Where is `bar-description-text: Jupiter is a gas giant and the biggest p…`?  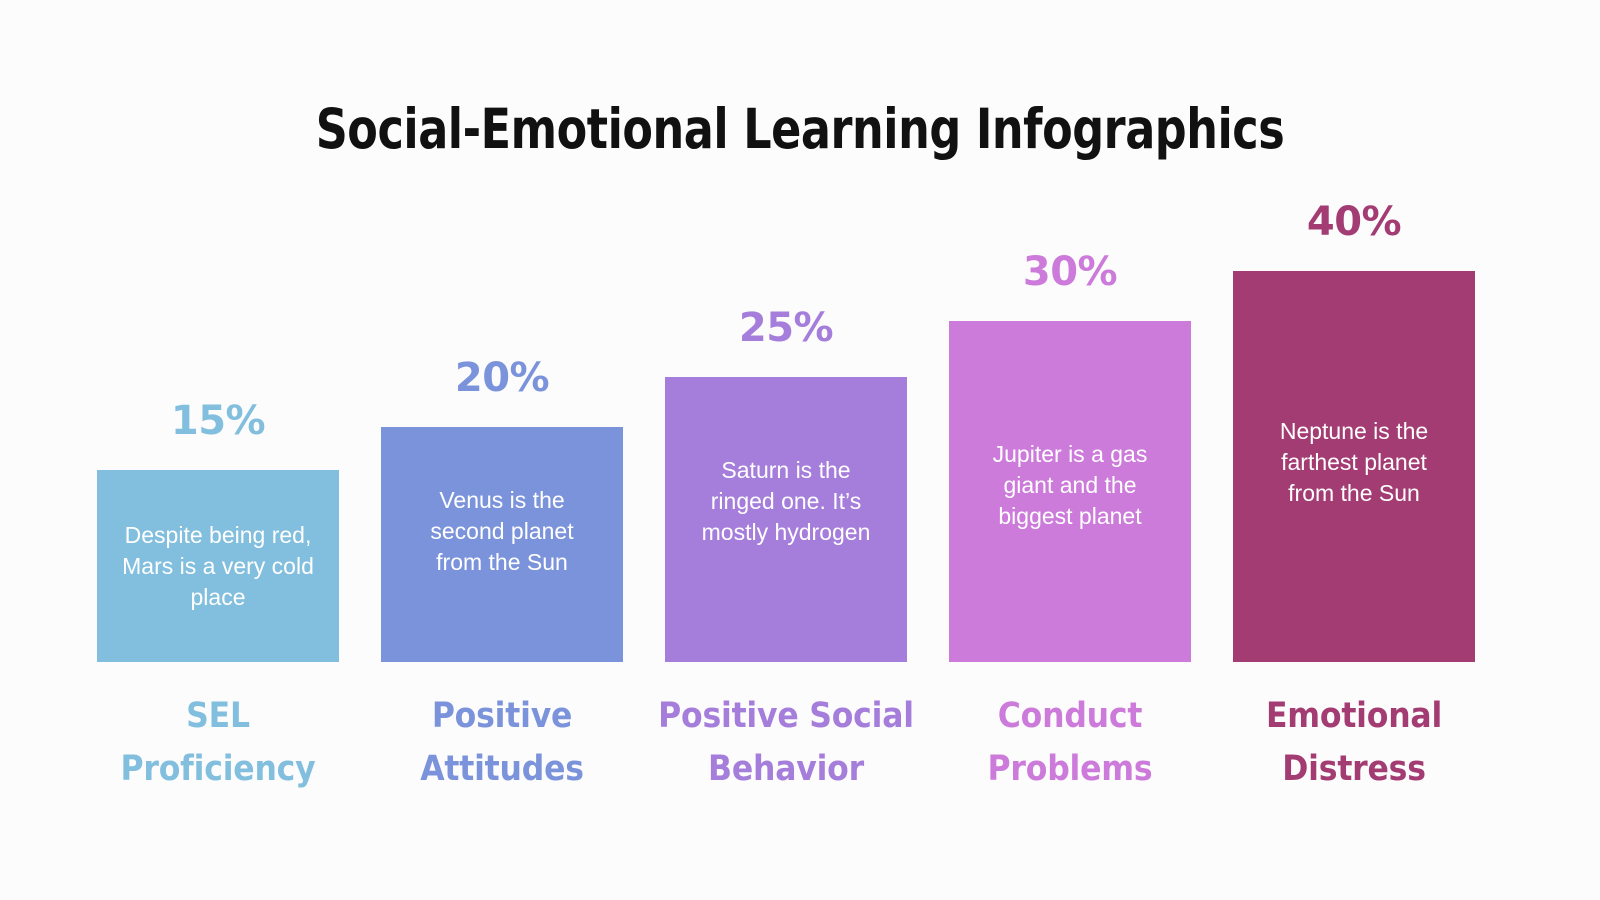 bar-description-text: Jupiter is a gas giant and the biggest p… is located at coordinates (1070, 485).